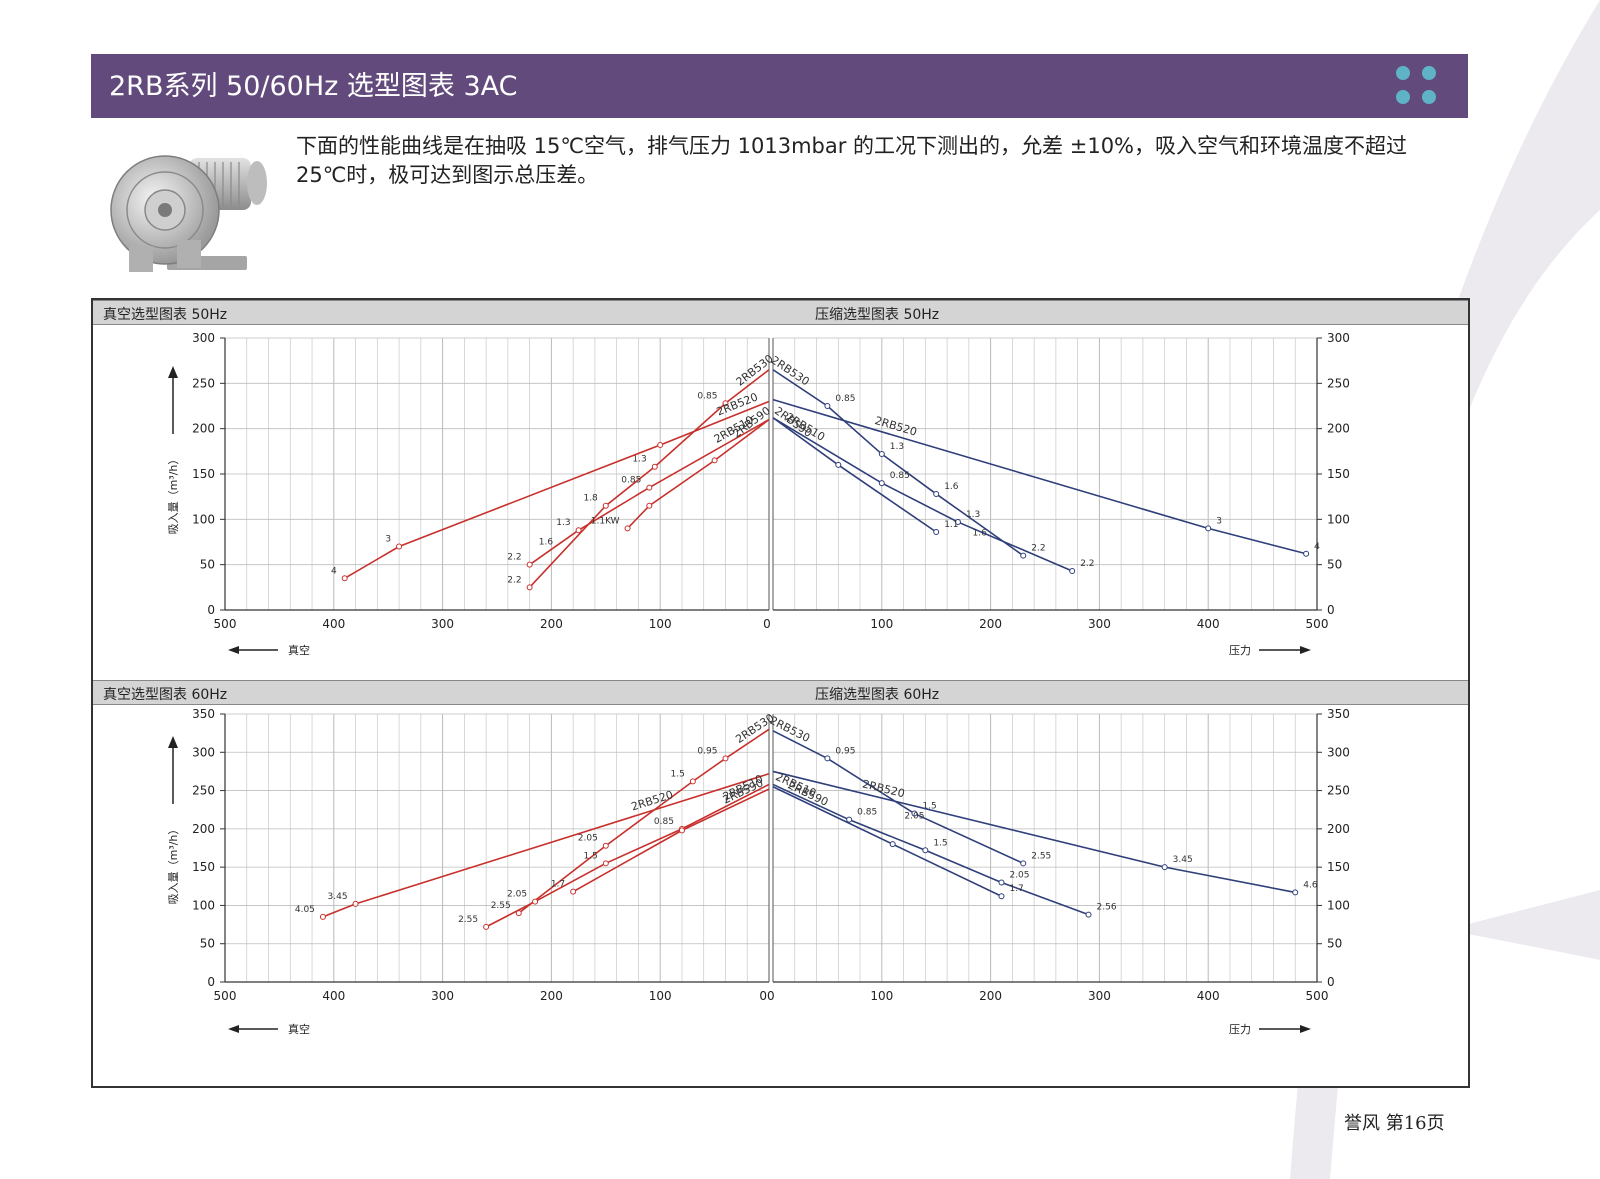  I want to click on point-label: 3, so click(388, 540).